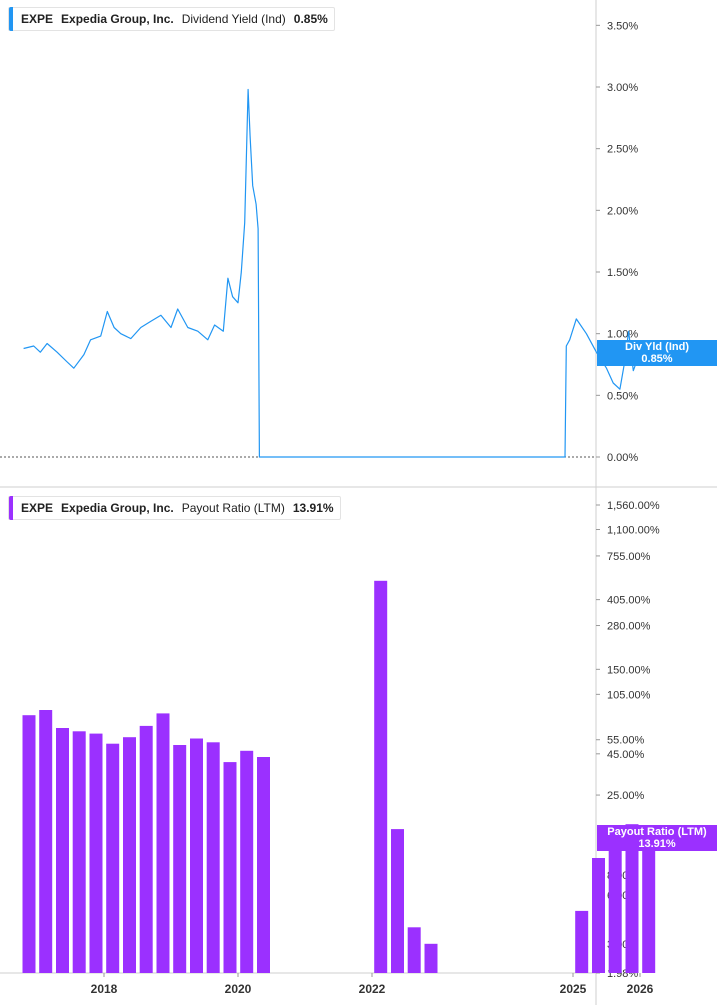 This screenshot has width=717, height=1005. What do you see at coordinates (11, 19) in the screenshot?
I see `yield-swatch` at bounding box center [11, 19].